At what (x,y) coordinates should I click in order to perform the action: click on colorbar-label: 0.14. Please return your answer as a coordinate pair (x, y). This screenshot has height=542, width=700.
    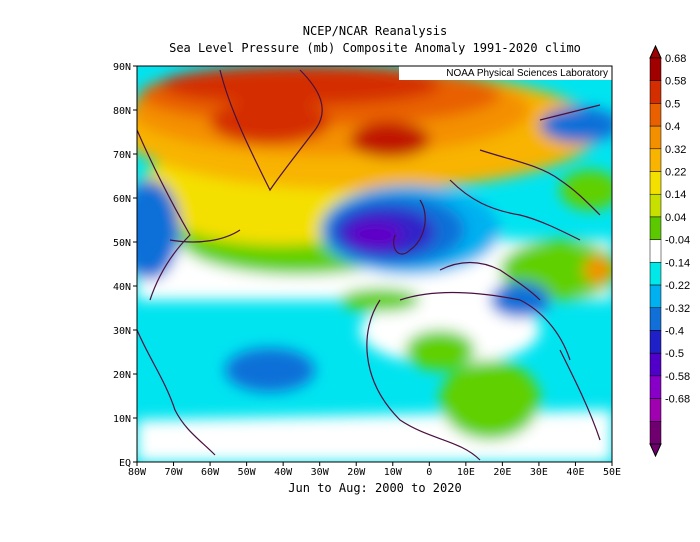
    Looking at the image, I should click on (675, 195).